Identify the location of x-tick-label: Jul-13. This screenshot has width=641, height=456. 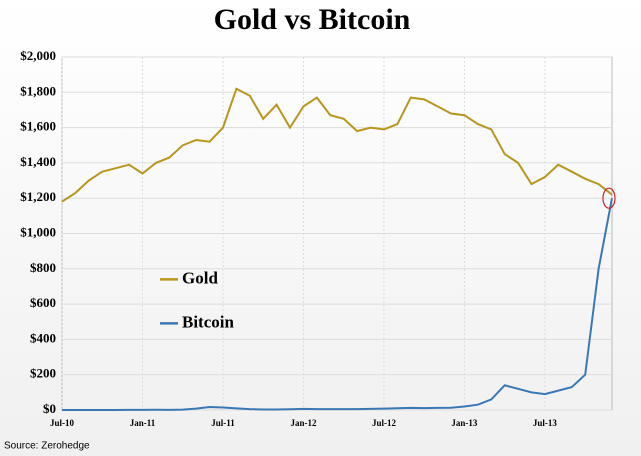
(545, 423).